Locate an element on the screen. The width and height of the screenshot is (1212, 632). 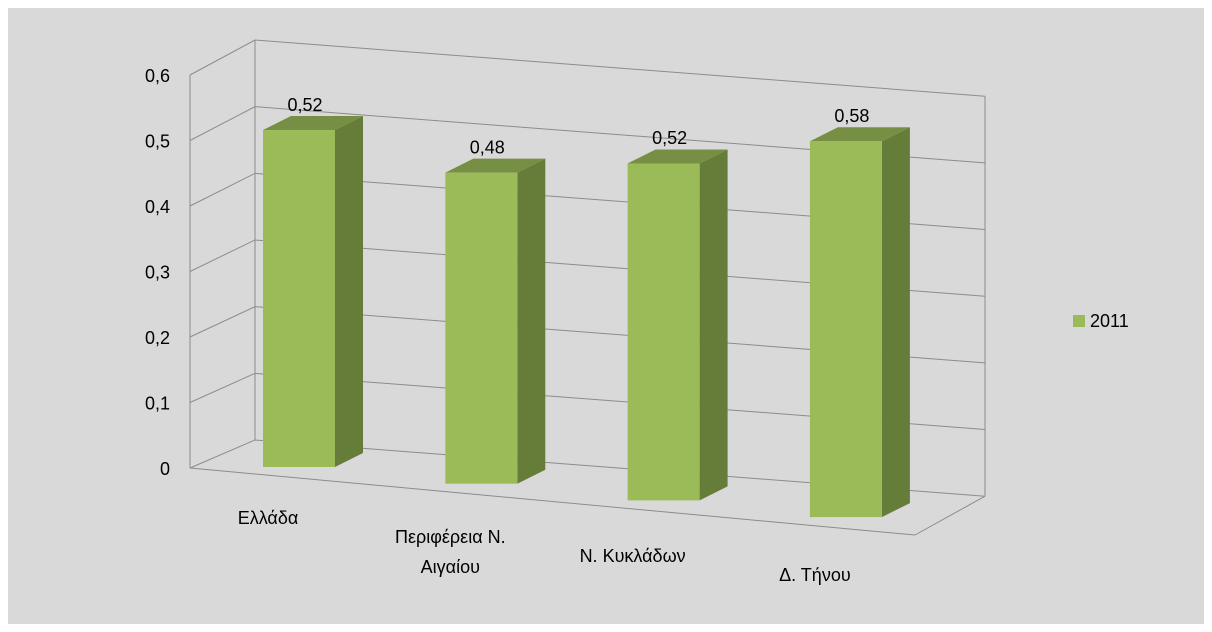
data-label: 0,48 is located at coordinates (487, 147).